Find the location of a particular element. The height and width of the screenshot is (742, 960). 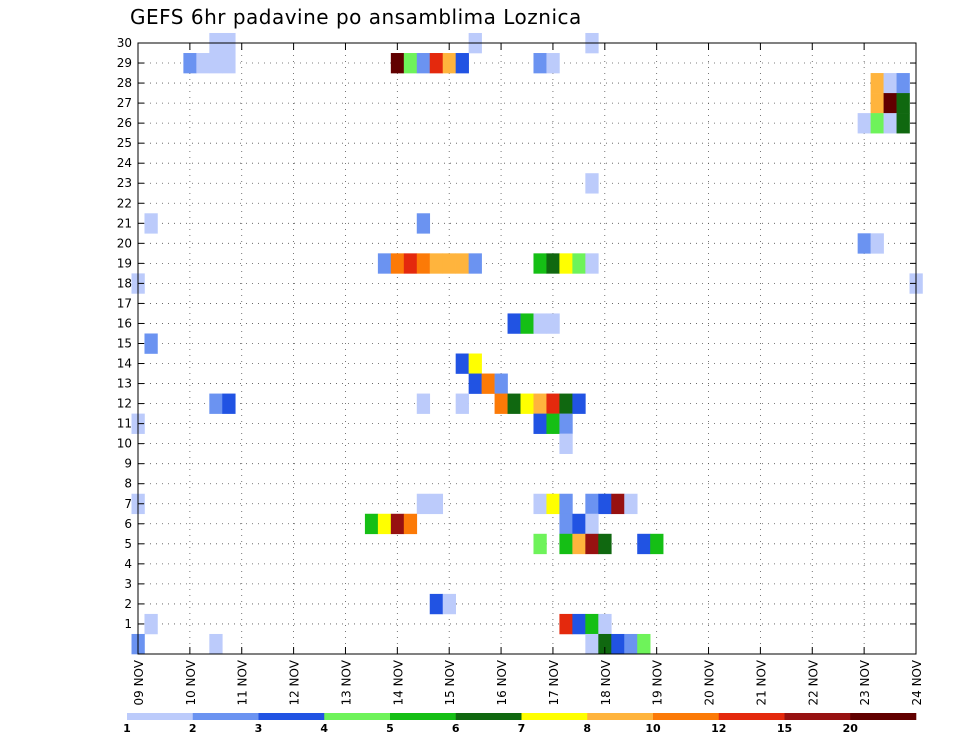

y-tick-label: 21 is located at coordinates (124, 223).